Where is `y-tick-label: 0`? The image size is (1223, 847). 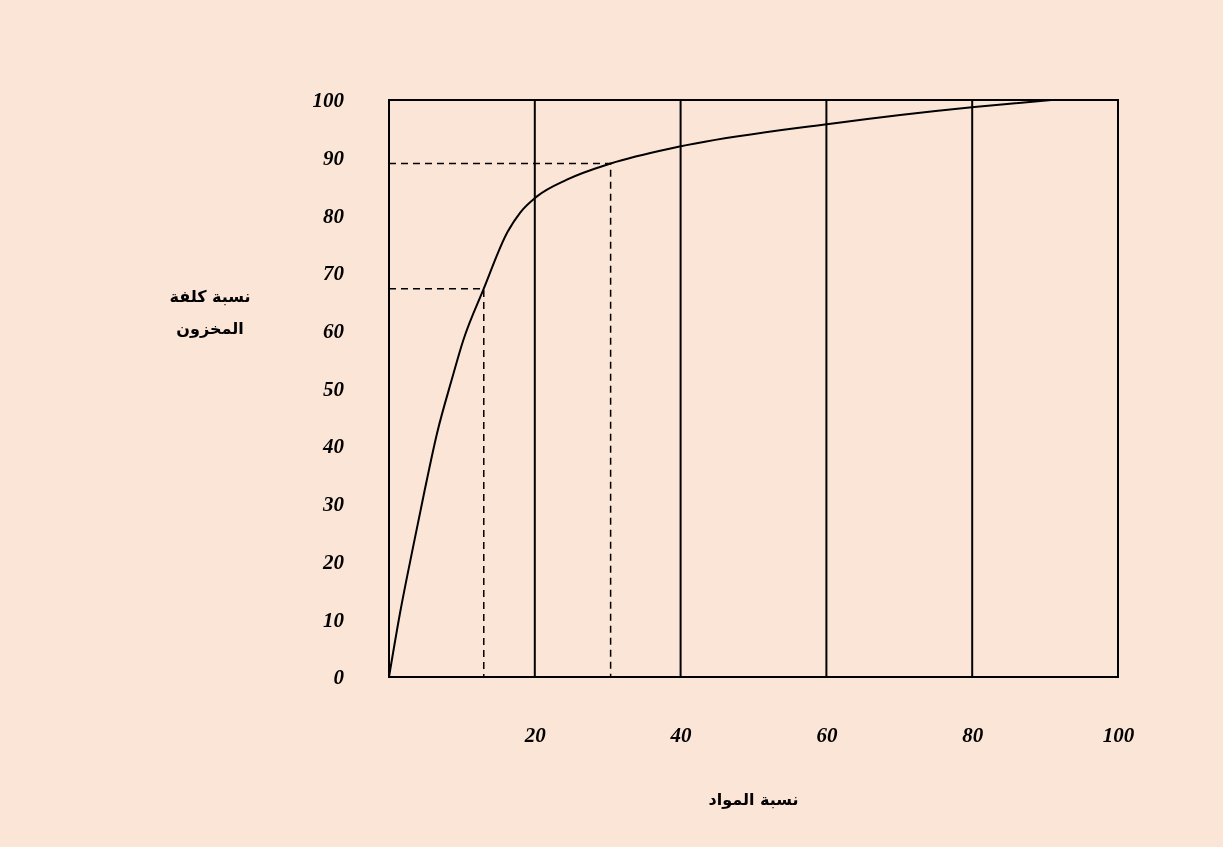
y-tick-label: 0 is located at coordinates (339, 677).